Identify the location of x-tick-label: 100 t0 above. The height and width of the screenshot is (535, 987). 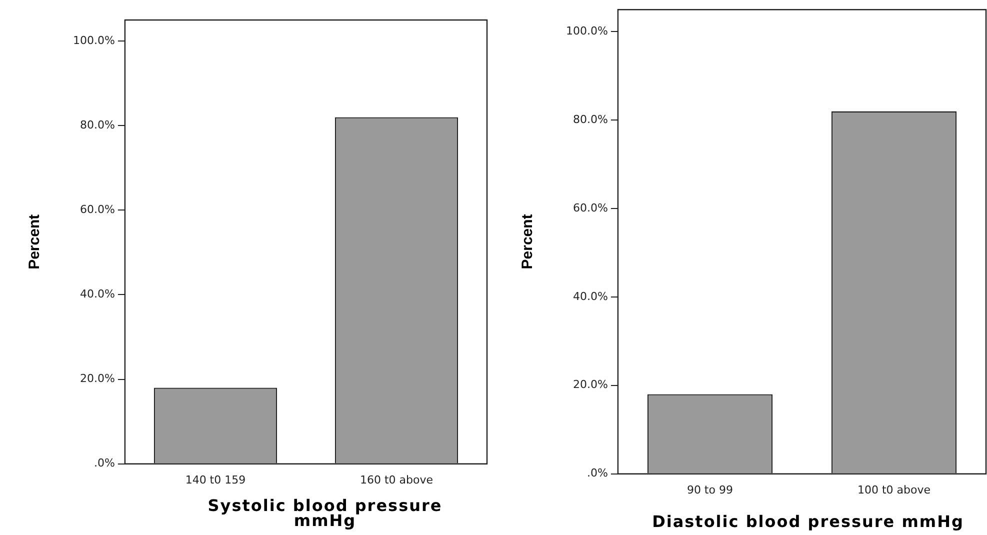
(894, 489).